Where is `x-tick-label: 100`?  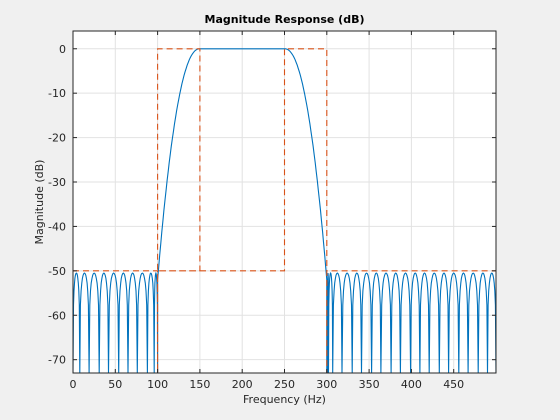 x-tick-label: 100 is located at coordinates (157, 384).